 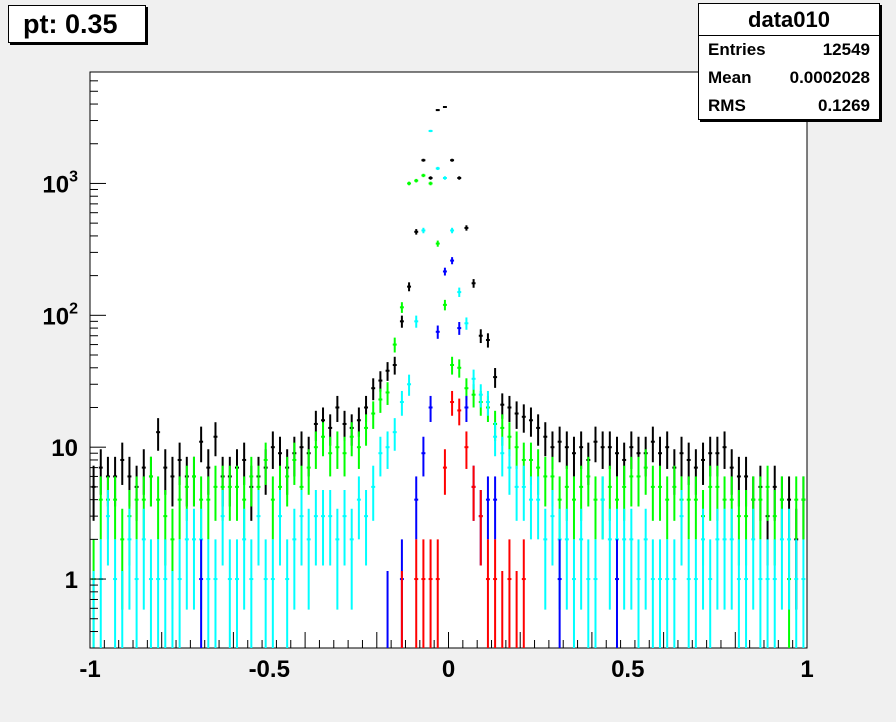 What do you see at coordinates (789, 50) in the screenshot?
I see `stats-row-entries: Entries 12549` at bounding box center [789, 50].